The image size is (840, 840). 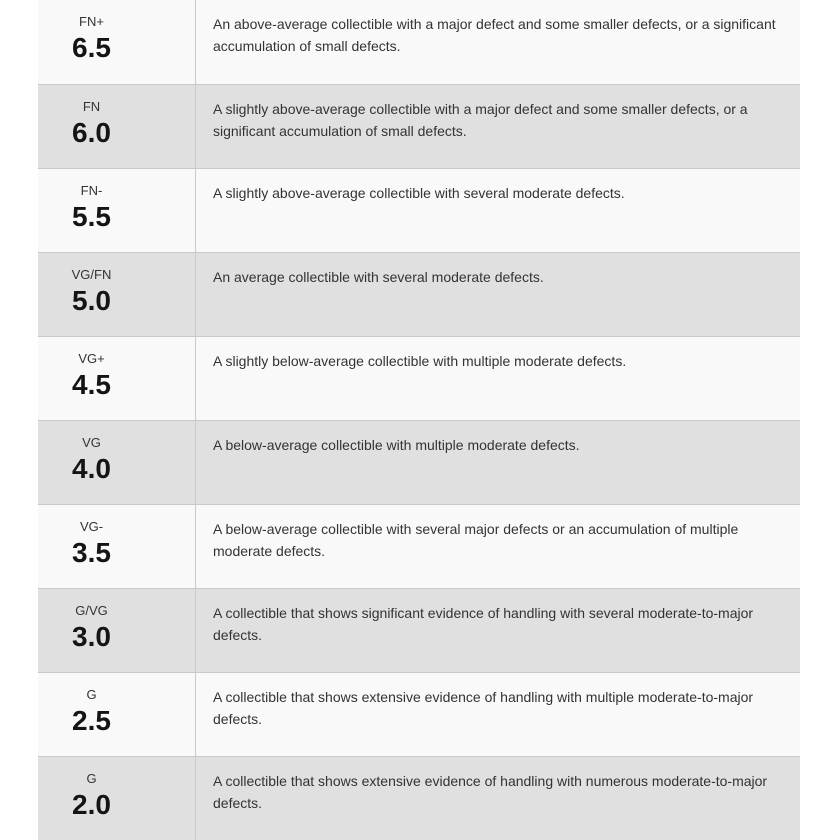 What do you see at coordinates (116, 630) in the screenshot?
I see `grade-cell: G/VG 3.0` at bounding box center [116, 630].